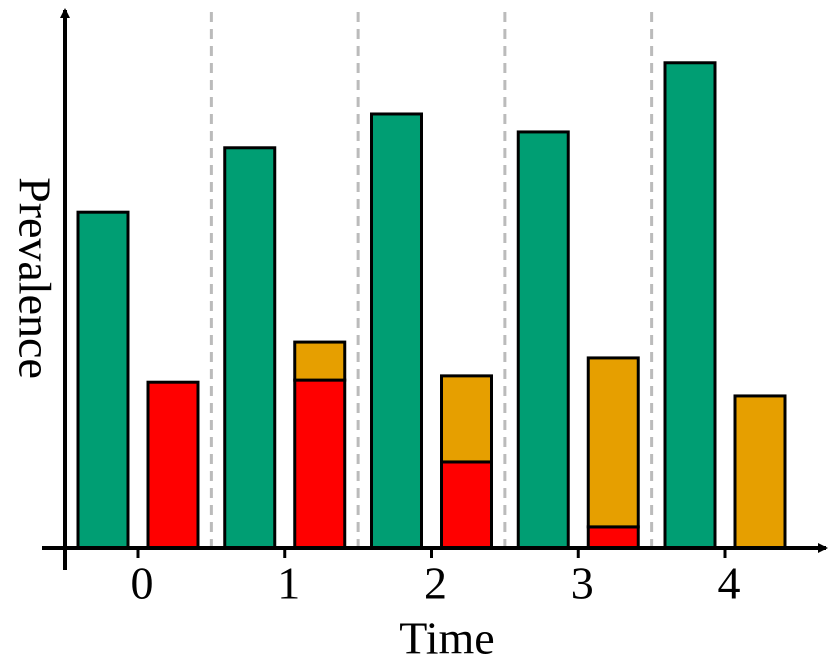 The height and width of the screenshot is (666, 830). Describe the element at coordinates (34, 278) in the screenshot. I see `y-axis-label: Prevalence` at that location.